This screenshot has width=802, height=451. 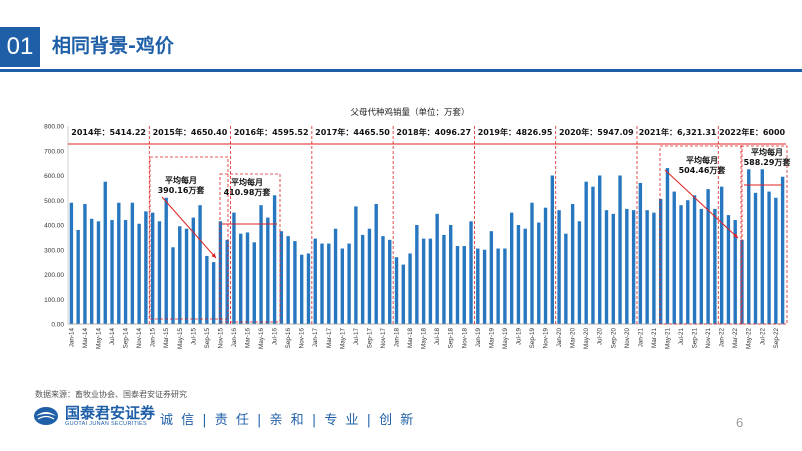 What do you see at coordinates (762, 337) in the screenshot?
I see `x-tick-label: Jul-22` at bounding box center [762, 337].